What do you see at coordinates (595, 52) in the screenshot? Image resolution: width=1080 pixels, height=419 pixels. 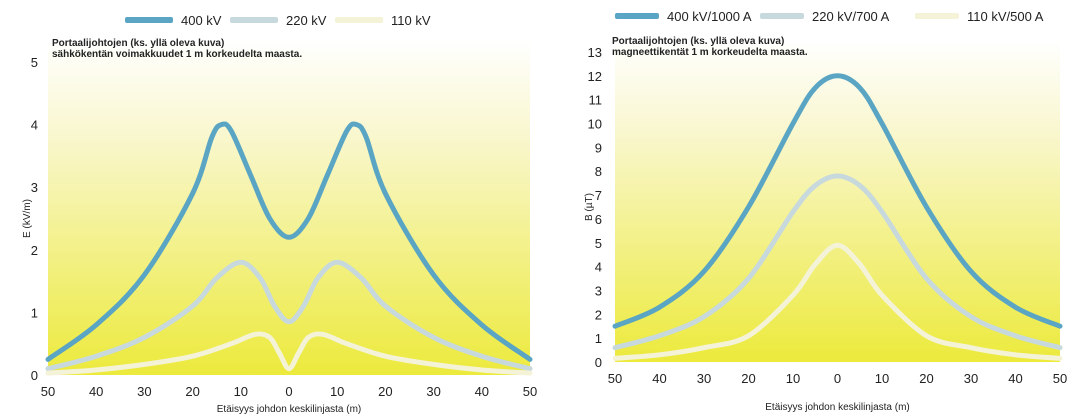 I see `y-tick-label: 13` at bounding box center [595, 52].